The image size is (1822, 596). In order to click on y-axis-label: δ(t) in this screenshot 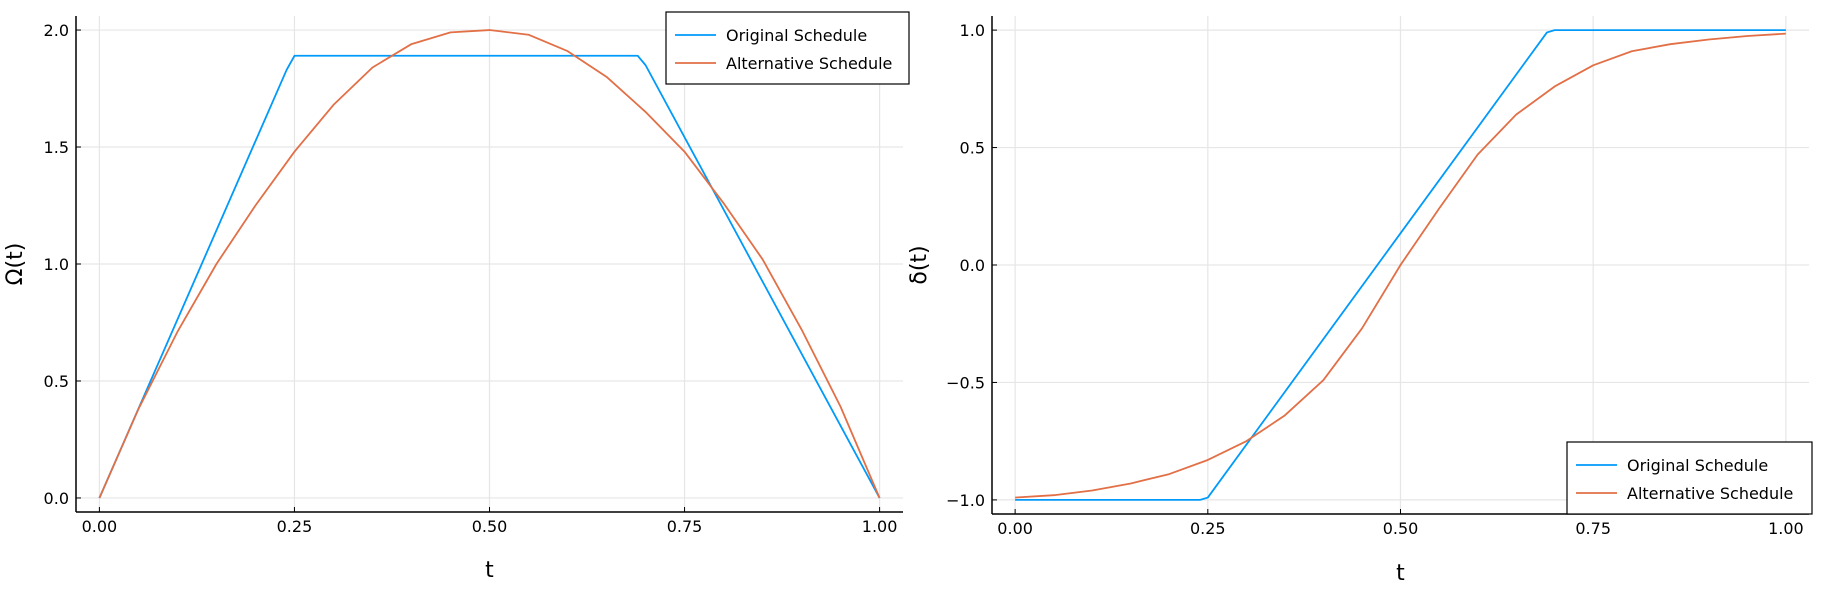, I will do `click(919, 264)`.